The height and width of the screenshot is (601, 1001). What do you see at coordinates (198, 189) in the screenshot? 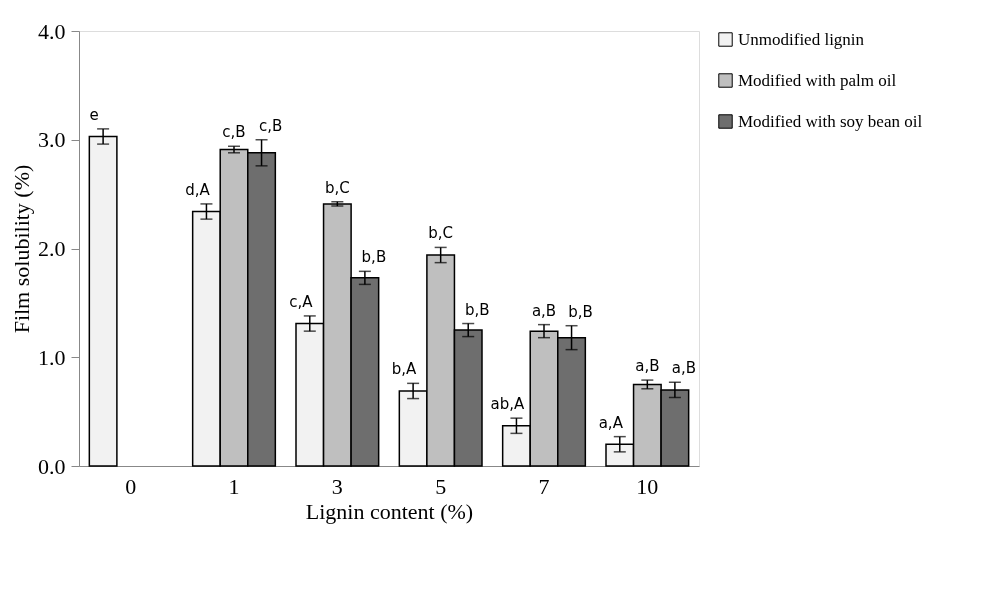
I see `data-label: d,A` at bounding box center [198, 189].